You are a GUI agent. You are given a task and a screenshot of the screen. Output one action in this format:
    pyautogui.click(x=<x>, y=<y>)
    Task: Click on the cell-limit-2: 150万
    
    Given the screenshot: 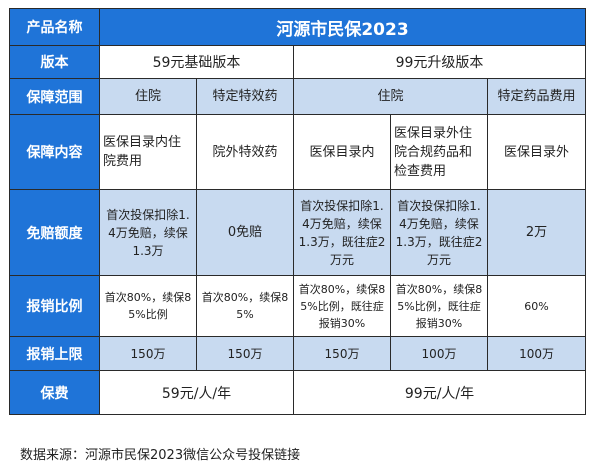 What is the action you would take?
    pyautogui.click(x=245, y=353)
    